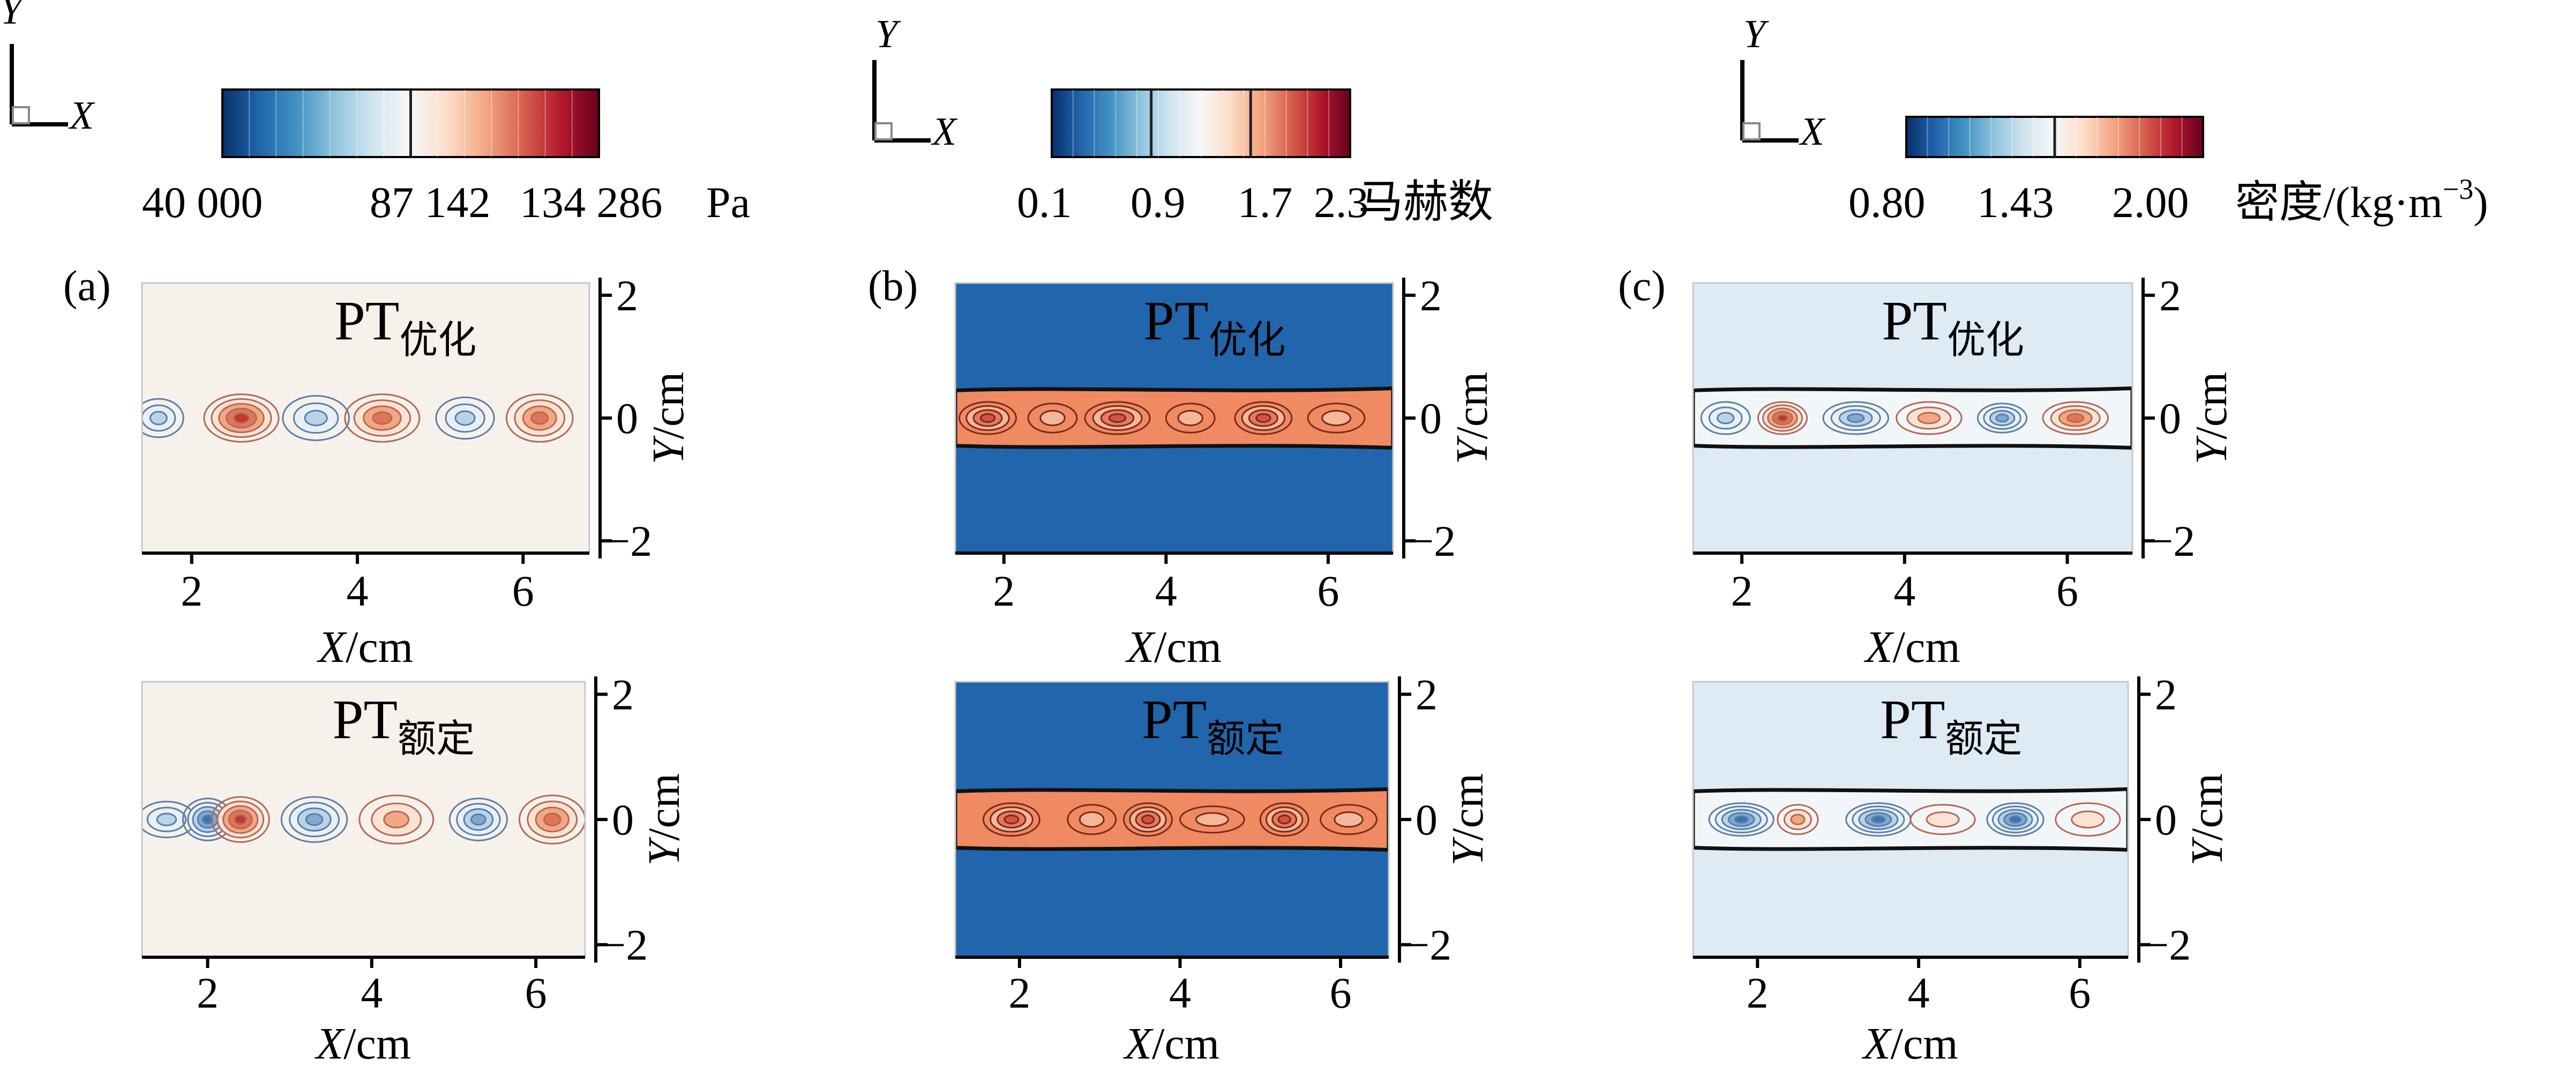 The height and width of the screenshot is (1073, 2576). Describe the element at coordinates (1341, 202) in the screenshot. I see `colorbar-tick-label: 2.3` at that location.